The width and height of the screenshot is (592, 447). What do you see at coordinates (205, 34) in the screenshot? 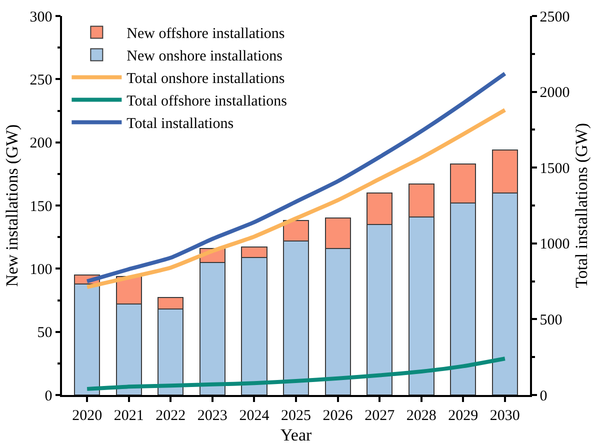
I see `legend-label: New offshore installations` at bounding box center [205, 34].